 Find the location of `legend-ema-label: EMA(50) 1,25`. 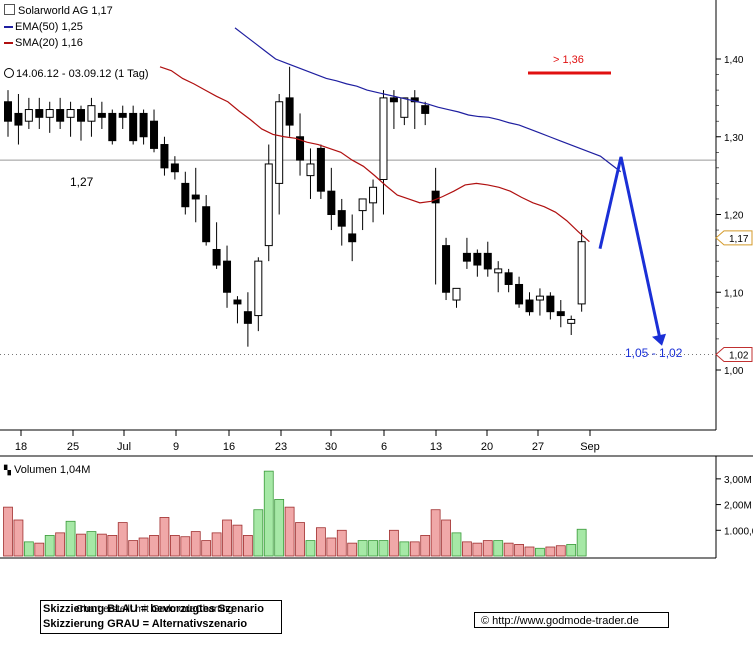

legend-ema-label: EMA(50) 1,25 is located at coordinates (49, 27).